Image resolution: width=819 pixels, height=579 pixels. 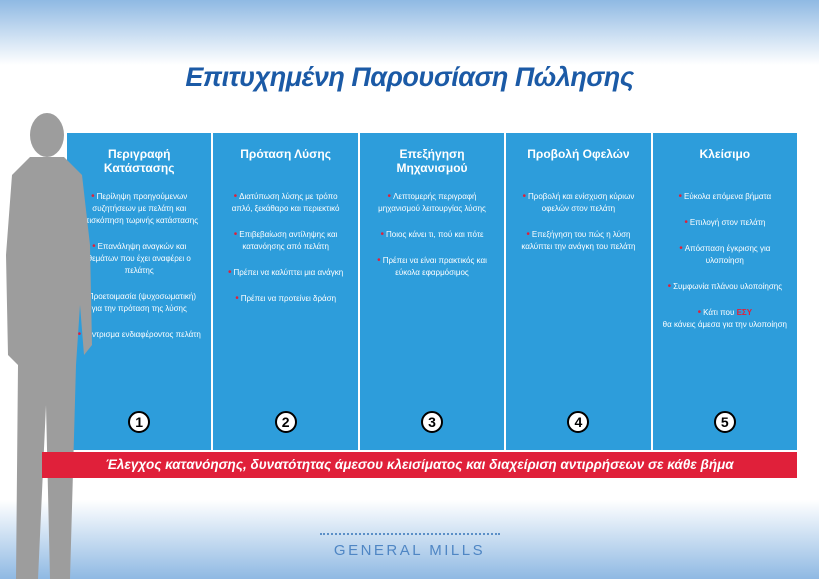 What do you see at coordinates (410, 534) in the screenshot?
I see `dotted-line` at bounding box center [410, 534].